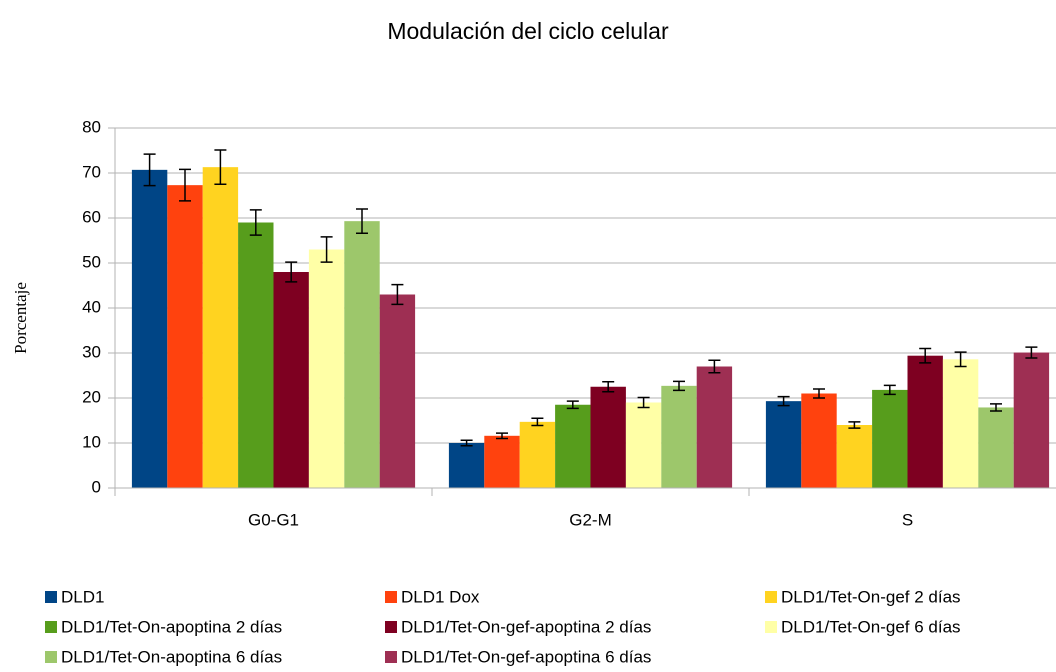 This screenshot has height=672, width=1056. Describe the element at coordinates (907, 519) in the screenshot. I see `x-tick-label: S` at that location.